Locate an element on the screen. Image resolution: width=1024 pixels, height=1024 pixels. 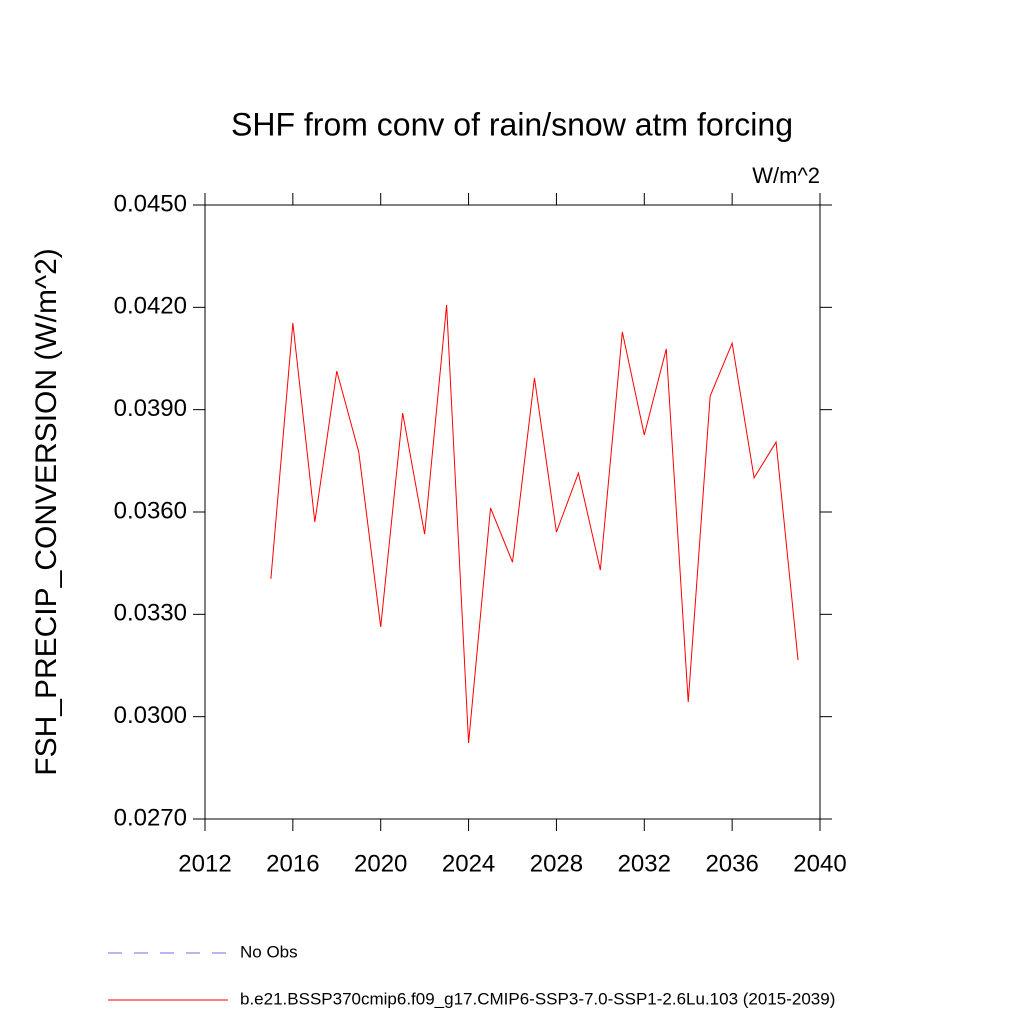
y-tick-label: 0.0420 is located at coordinates (150, 306).